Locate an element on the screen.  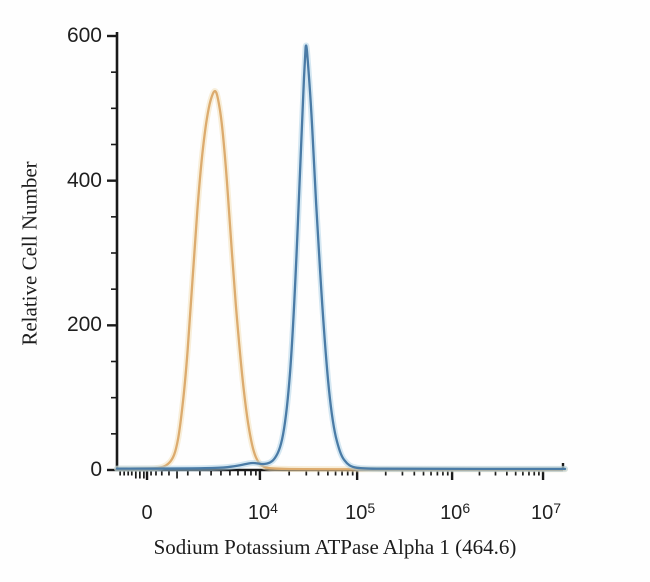
x-tick-label-10e6: 10⁶ is located at coordinates (455, 512).